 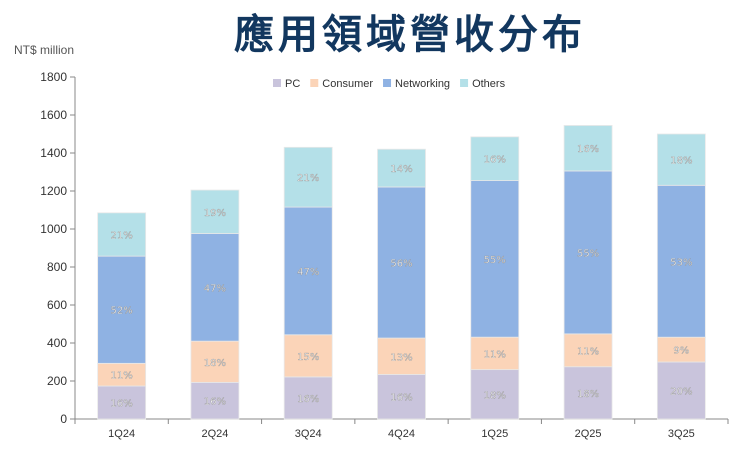 I want to click on y-tick-label: 1800, so click(x=53, y=77).